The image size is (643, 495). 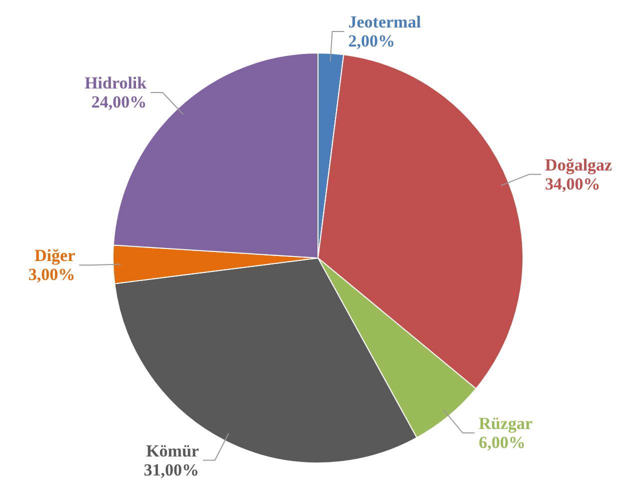 I want to click on slice-label: Rüzgar, so click(x=505, y=423).